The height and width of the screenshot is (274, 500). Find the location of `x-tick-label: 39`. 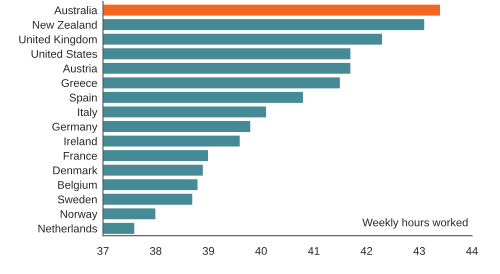

x-tick-label: 39 is located at coordinates (208, 251).